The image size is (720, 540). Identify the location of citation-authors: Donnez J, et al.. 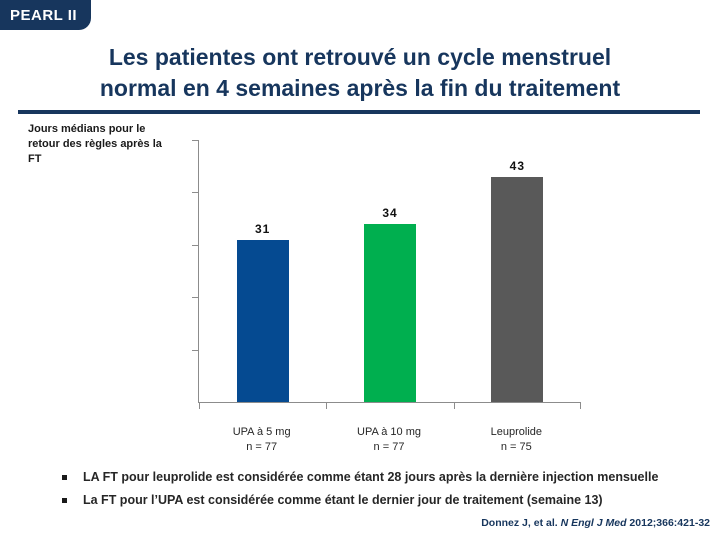
(521, 523).